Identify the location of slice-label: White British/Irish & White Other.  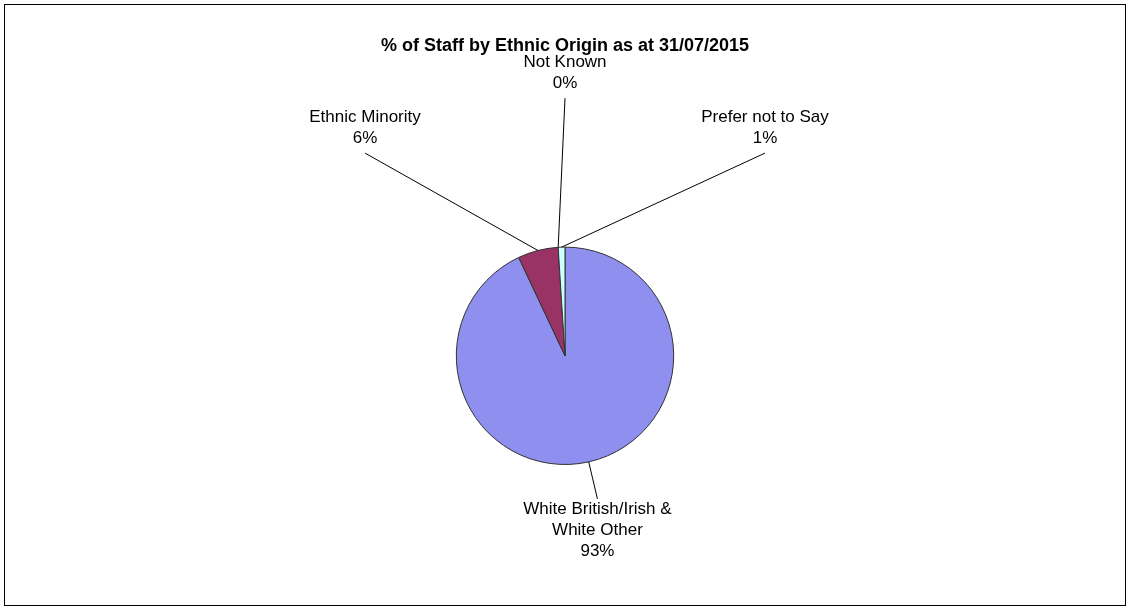
(598, 519).